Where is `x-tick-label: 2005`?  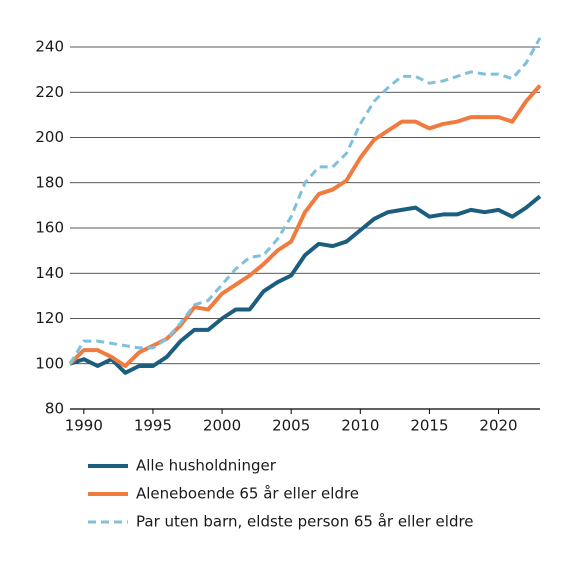
x-tick-label: 2005 is located at coordinates (291, 426).